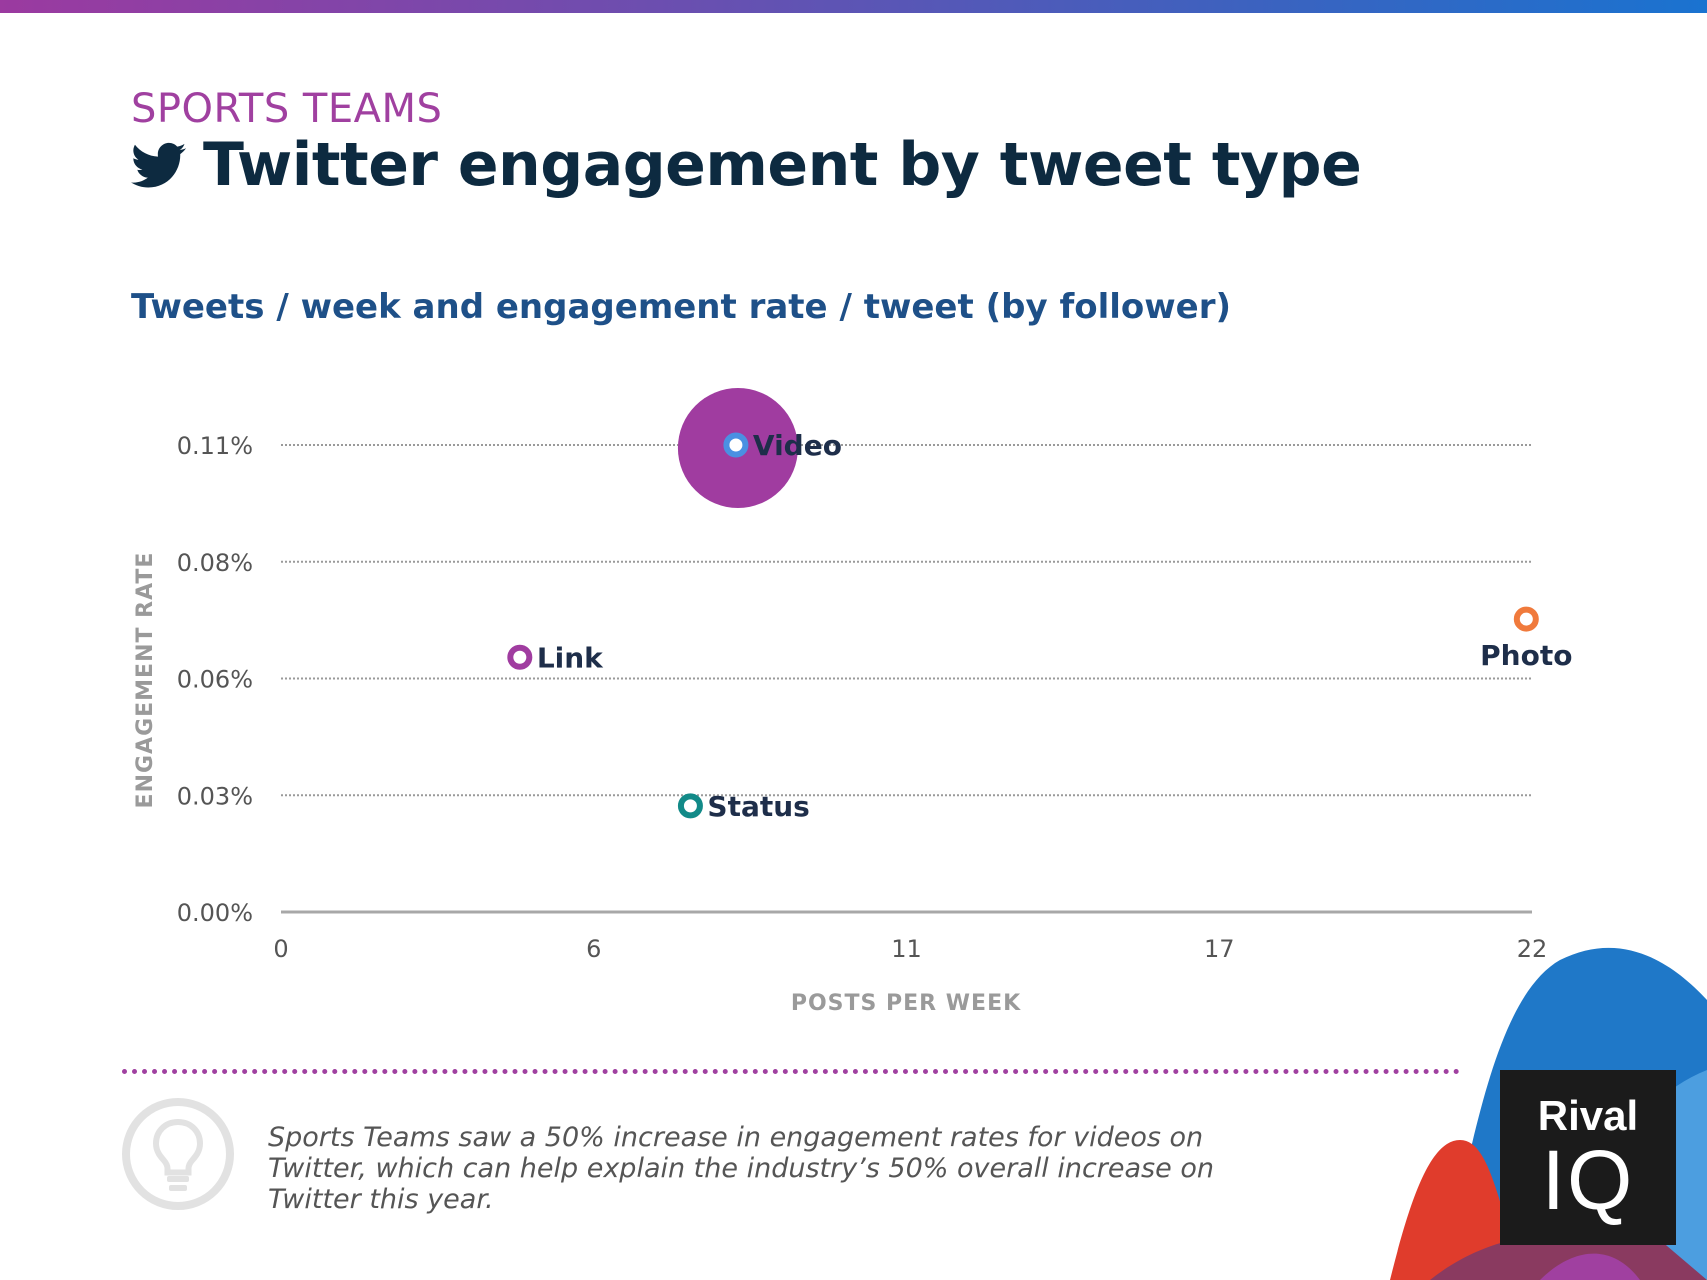 Image resolution: width=1707 pixels, height=1280 pixels. What do you see at coordinates (570, 657) in the screenshot?
I see `point-label-link: Link` at bounding box center [570, 657].